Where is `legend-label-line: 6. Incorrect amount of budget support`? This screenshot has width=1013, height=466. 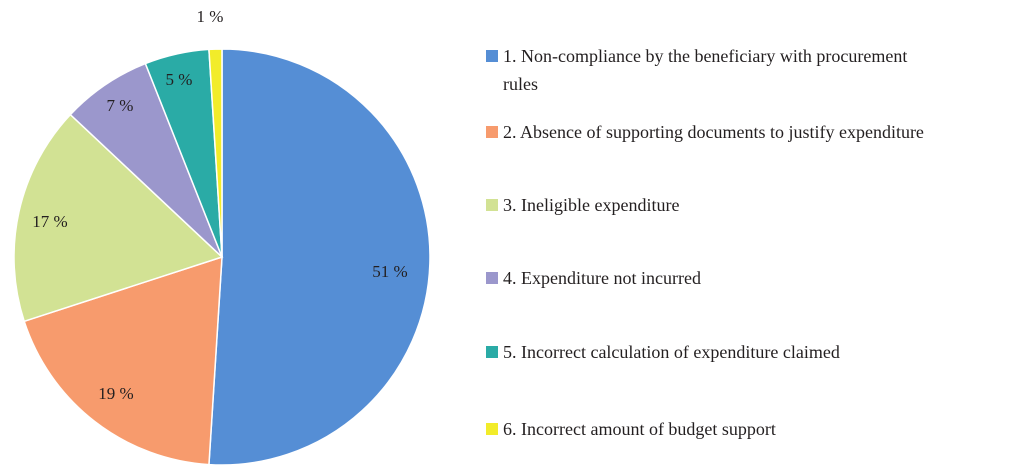
legend-label-line: 6. Incorrect amount of budget support is located at coordinates (639, 429).